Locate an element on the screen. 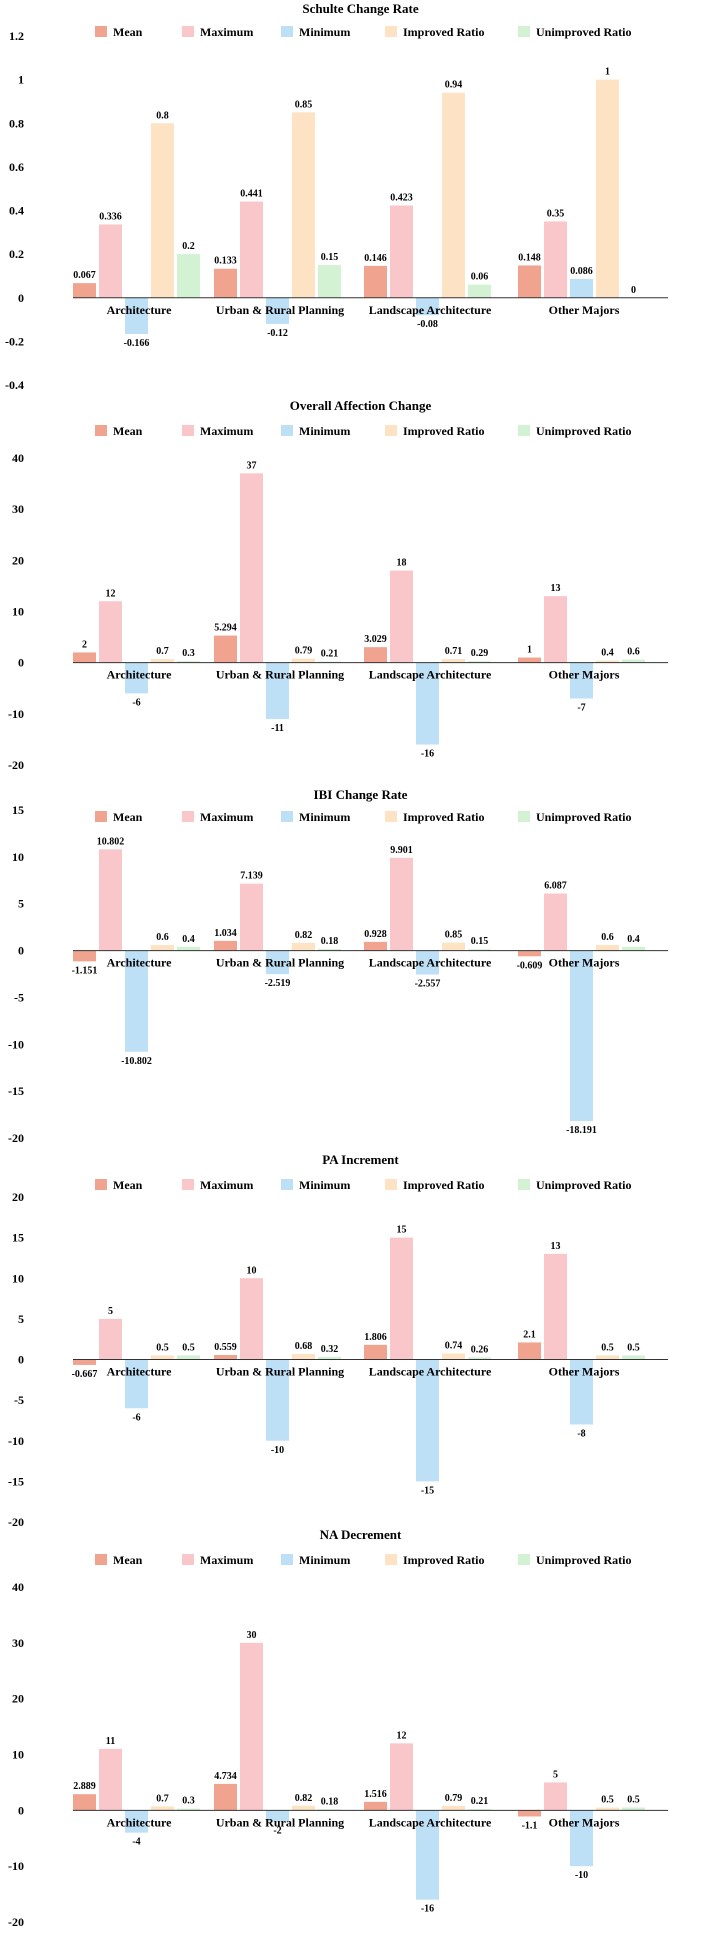 Image resolution: width=706 pixels, height=1939 pixels. category-label: Landscape Architecture is located at coordinates (430, 1372).